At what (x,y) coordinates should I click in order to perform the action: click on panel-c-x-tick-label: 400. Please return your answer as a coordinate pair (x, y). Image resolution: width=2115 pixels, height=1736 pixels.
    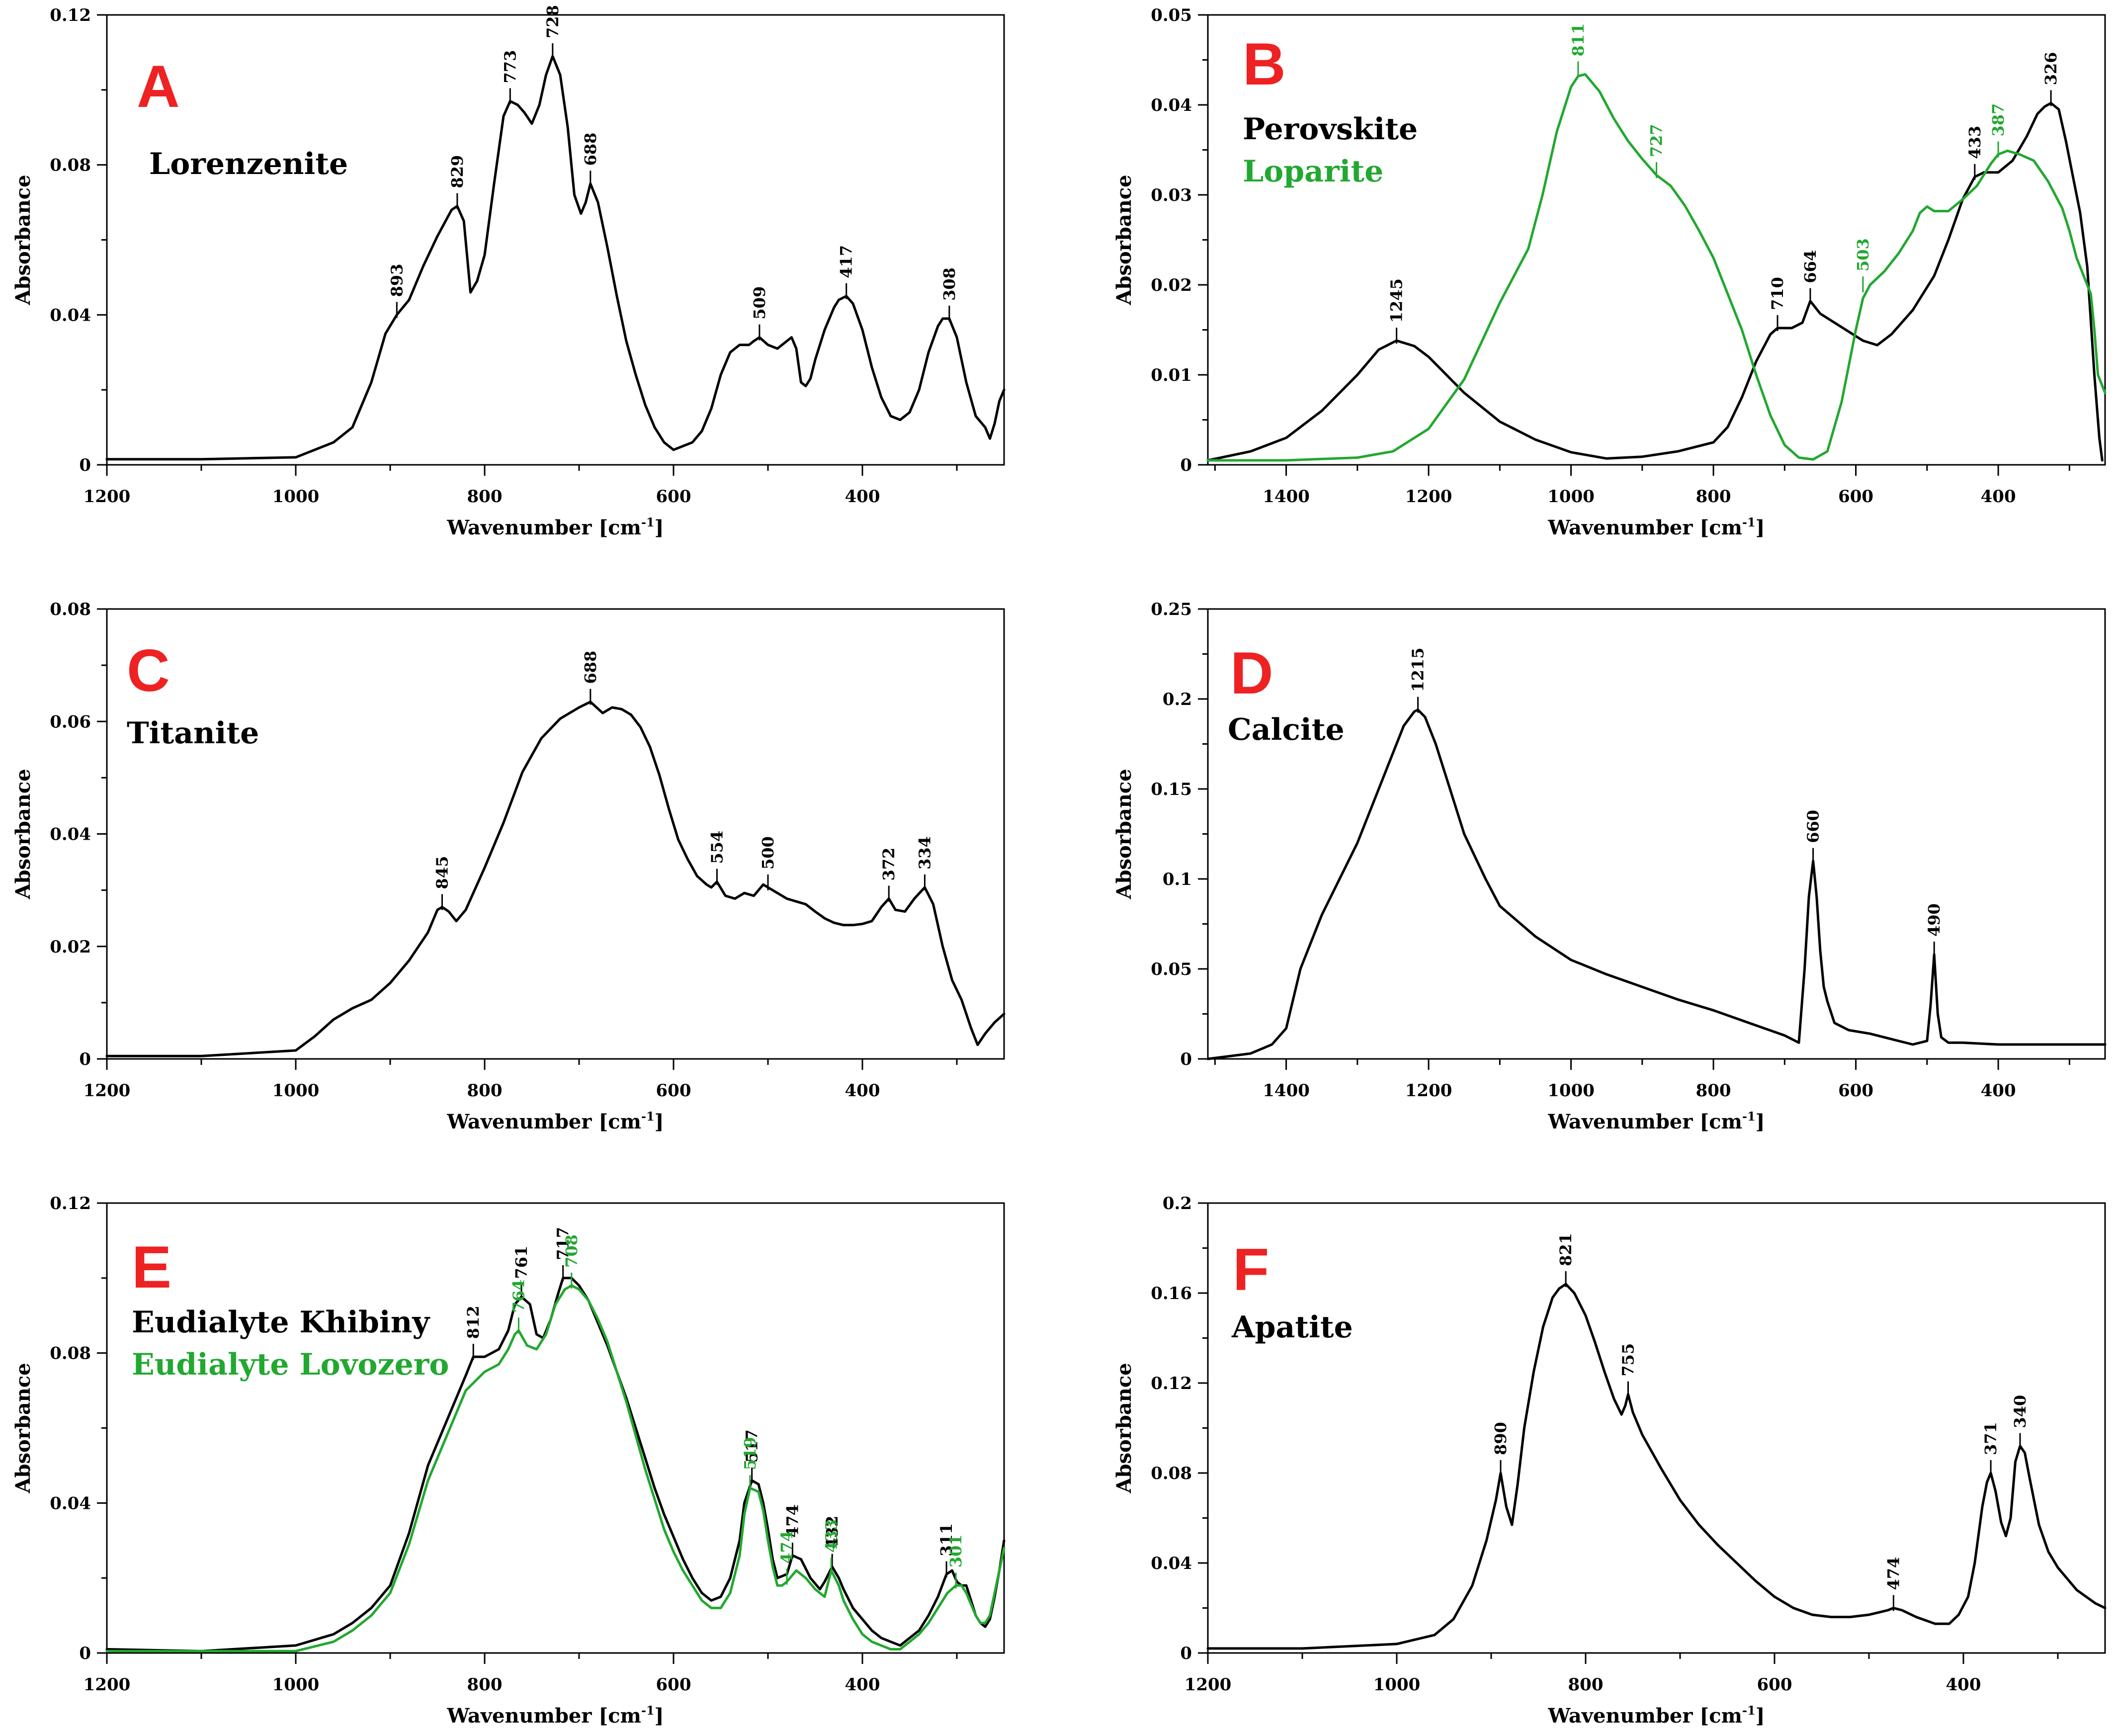
    Looking at the image, I should click on (863, 1091).